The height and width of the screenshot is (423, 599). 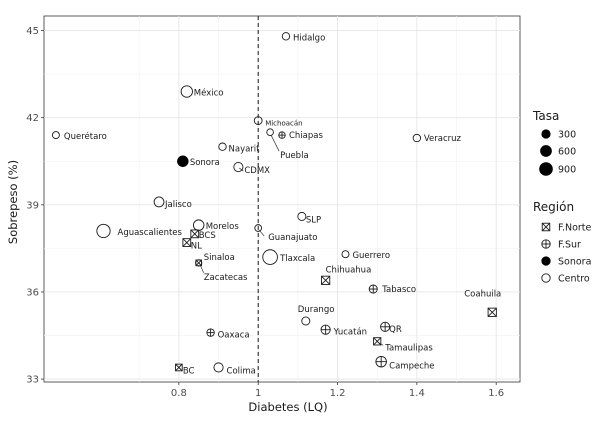 I want to click on point-guanajuato, so click(x=258, y=228).